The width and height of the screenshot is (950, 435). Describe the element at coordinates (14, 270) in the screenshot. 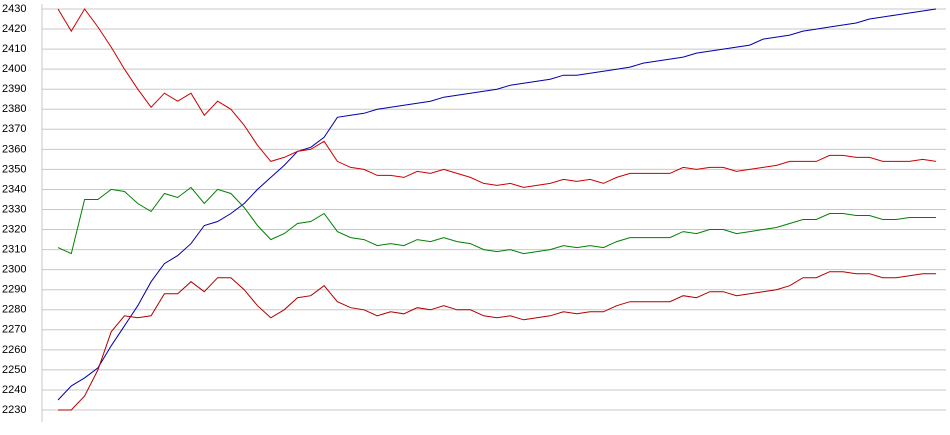

I see `y-tick-label: 2300` at that location.